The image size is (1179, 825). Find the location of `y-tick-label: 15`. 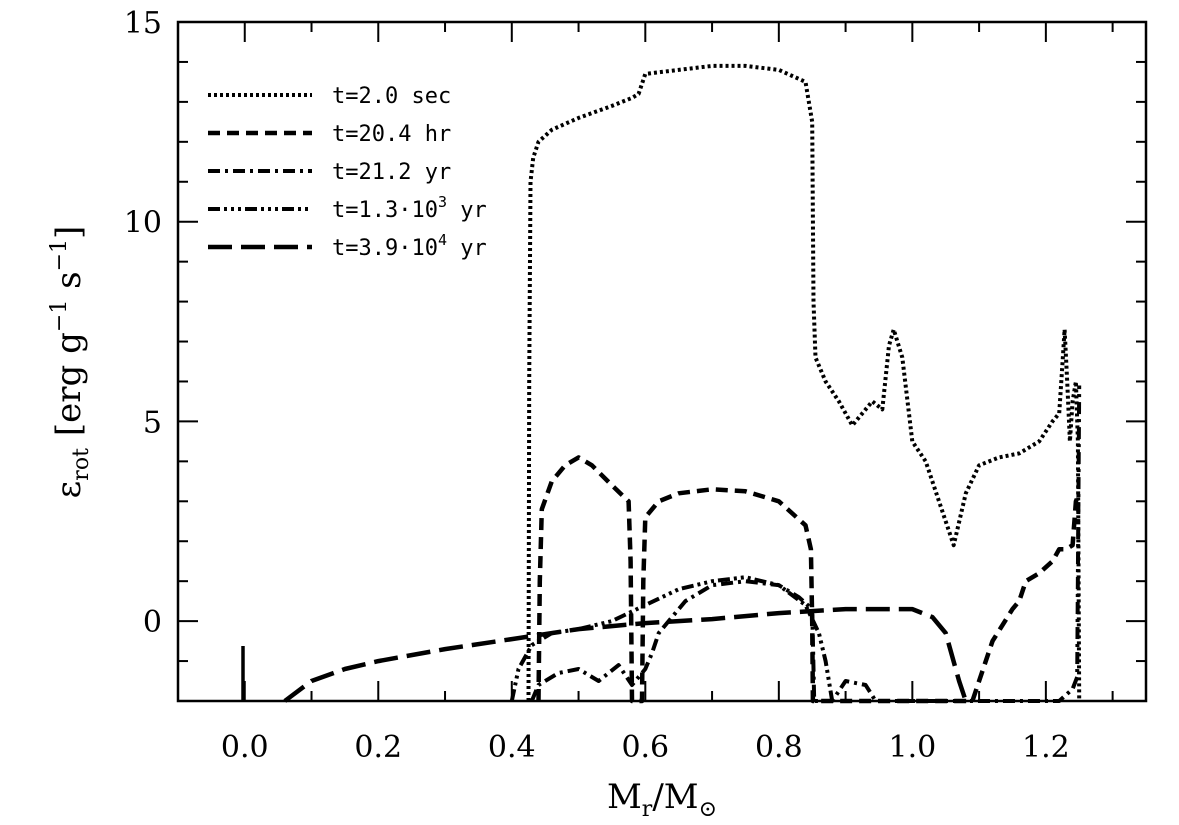

y-tick-label: 15 is located at coordinates (143, 23).